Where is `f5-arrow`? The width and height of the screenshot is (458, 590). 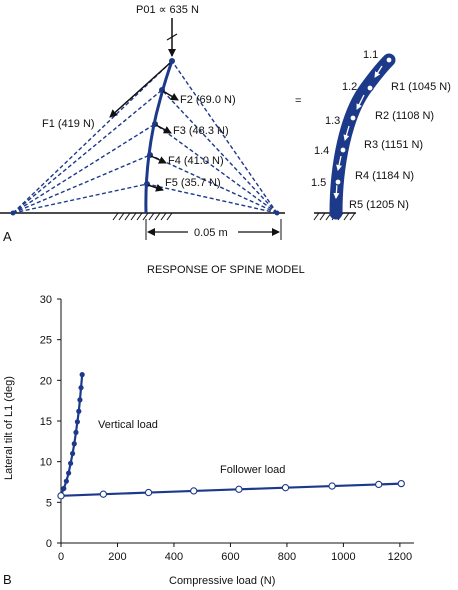
f5-arrow is located at coordinates (155, 187).